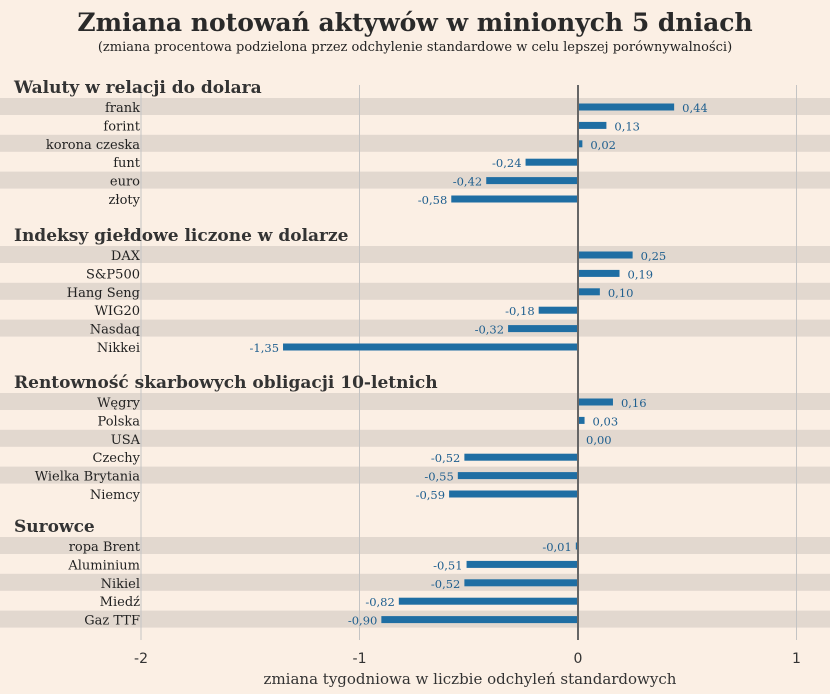 This screenshot has height=694, width=830. I want to click on value-label: -0,90, so click(363, 621).